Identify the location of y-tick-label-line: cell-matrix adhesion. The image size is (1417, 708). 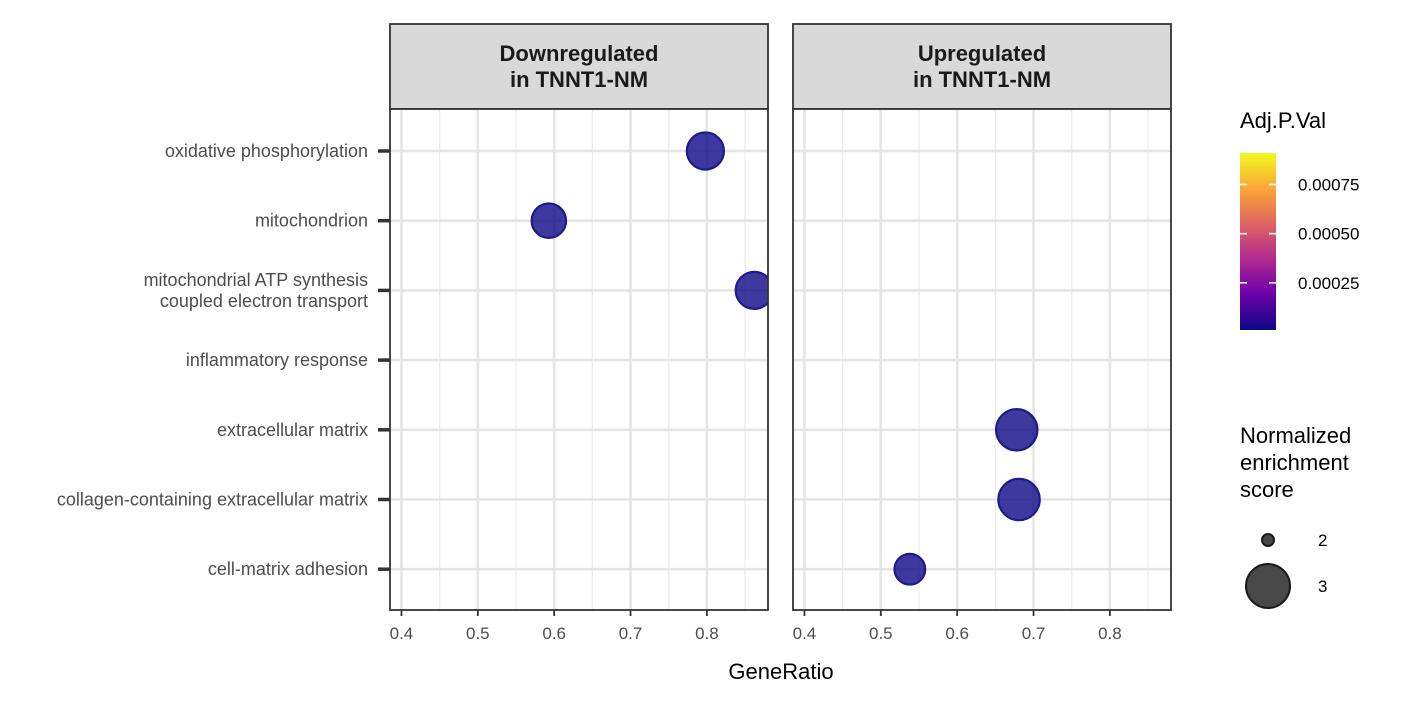
(288, 569).